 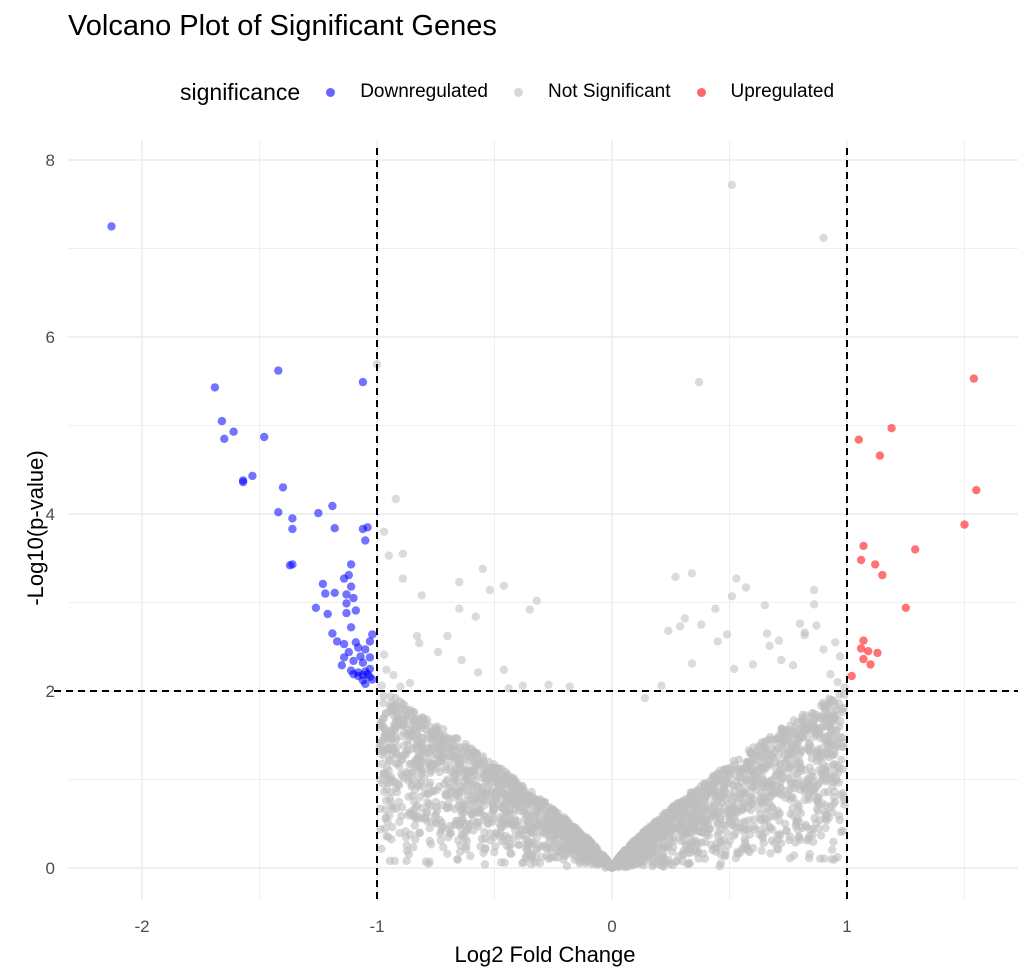 What do you see at coordinates (701, 92) in the screenshot?
I see `legend-key-upregulated` at bounding box center [701, 92].